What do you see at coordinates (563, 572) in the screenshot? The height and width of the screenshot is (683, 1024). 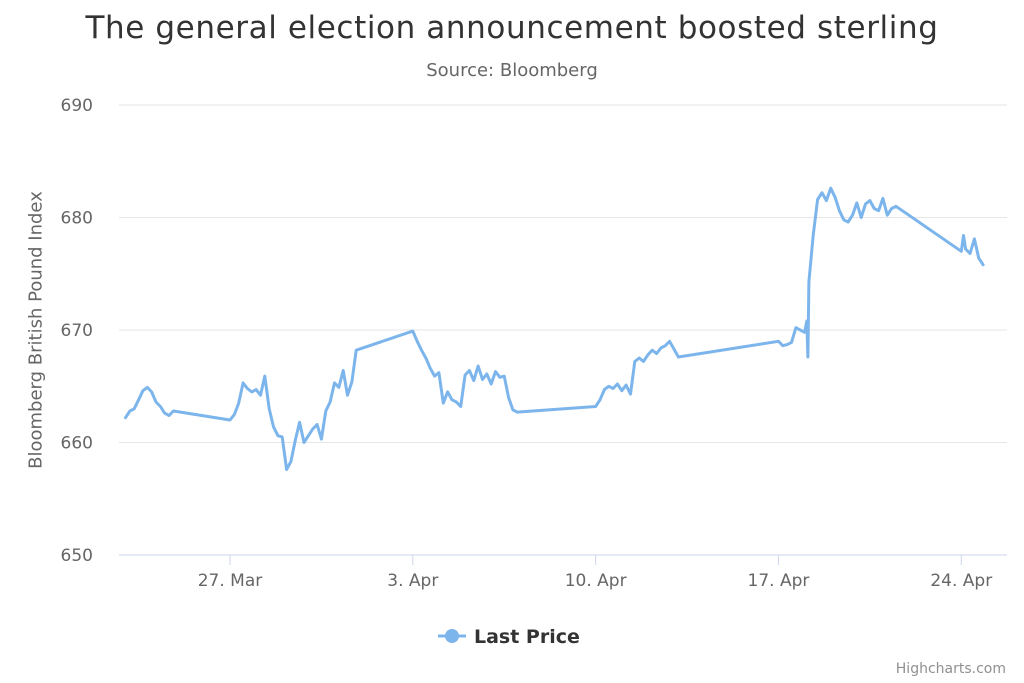 I see `x-axis: 27. Mar 3. Apr 10. Apr 17. Apr 24. Apr` at bounding box center [563, 572].